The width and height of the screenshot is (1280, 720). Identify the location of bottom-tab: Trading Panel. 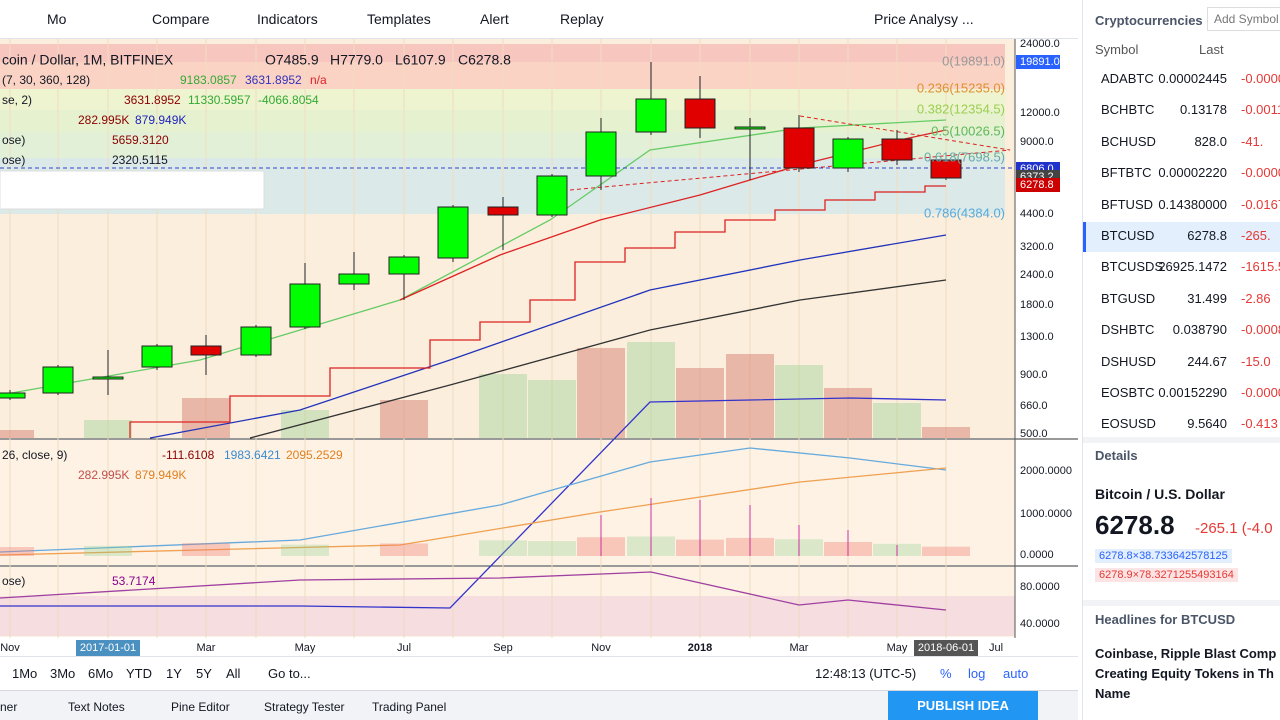
(409, 707).